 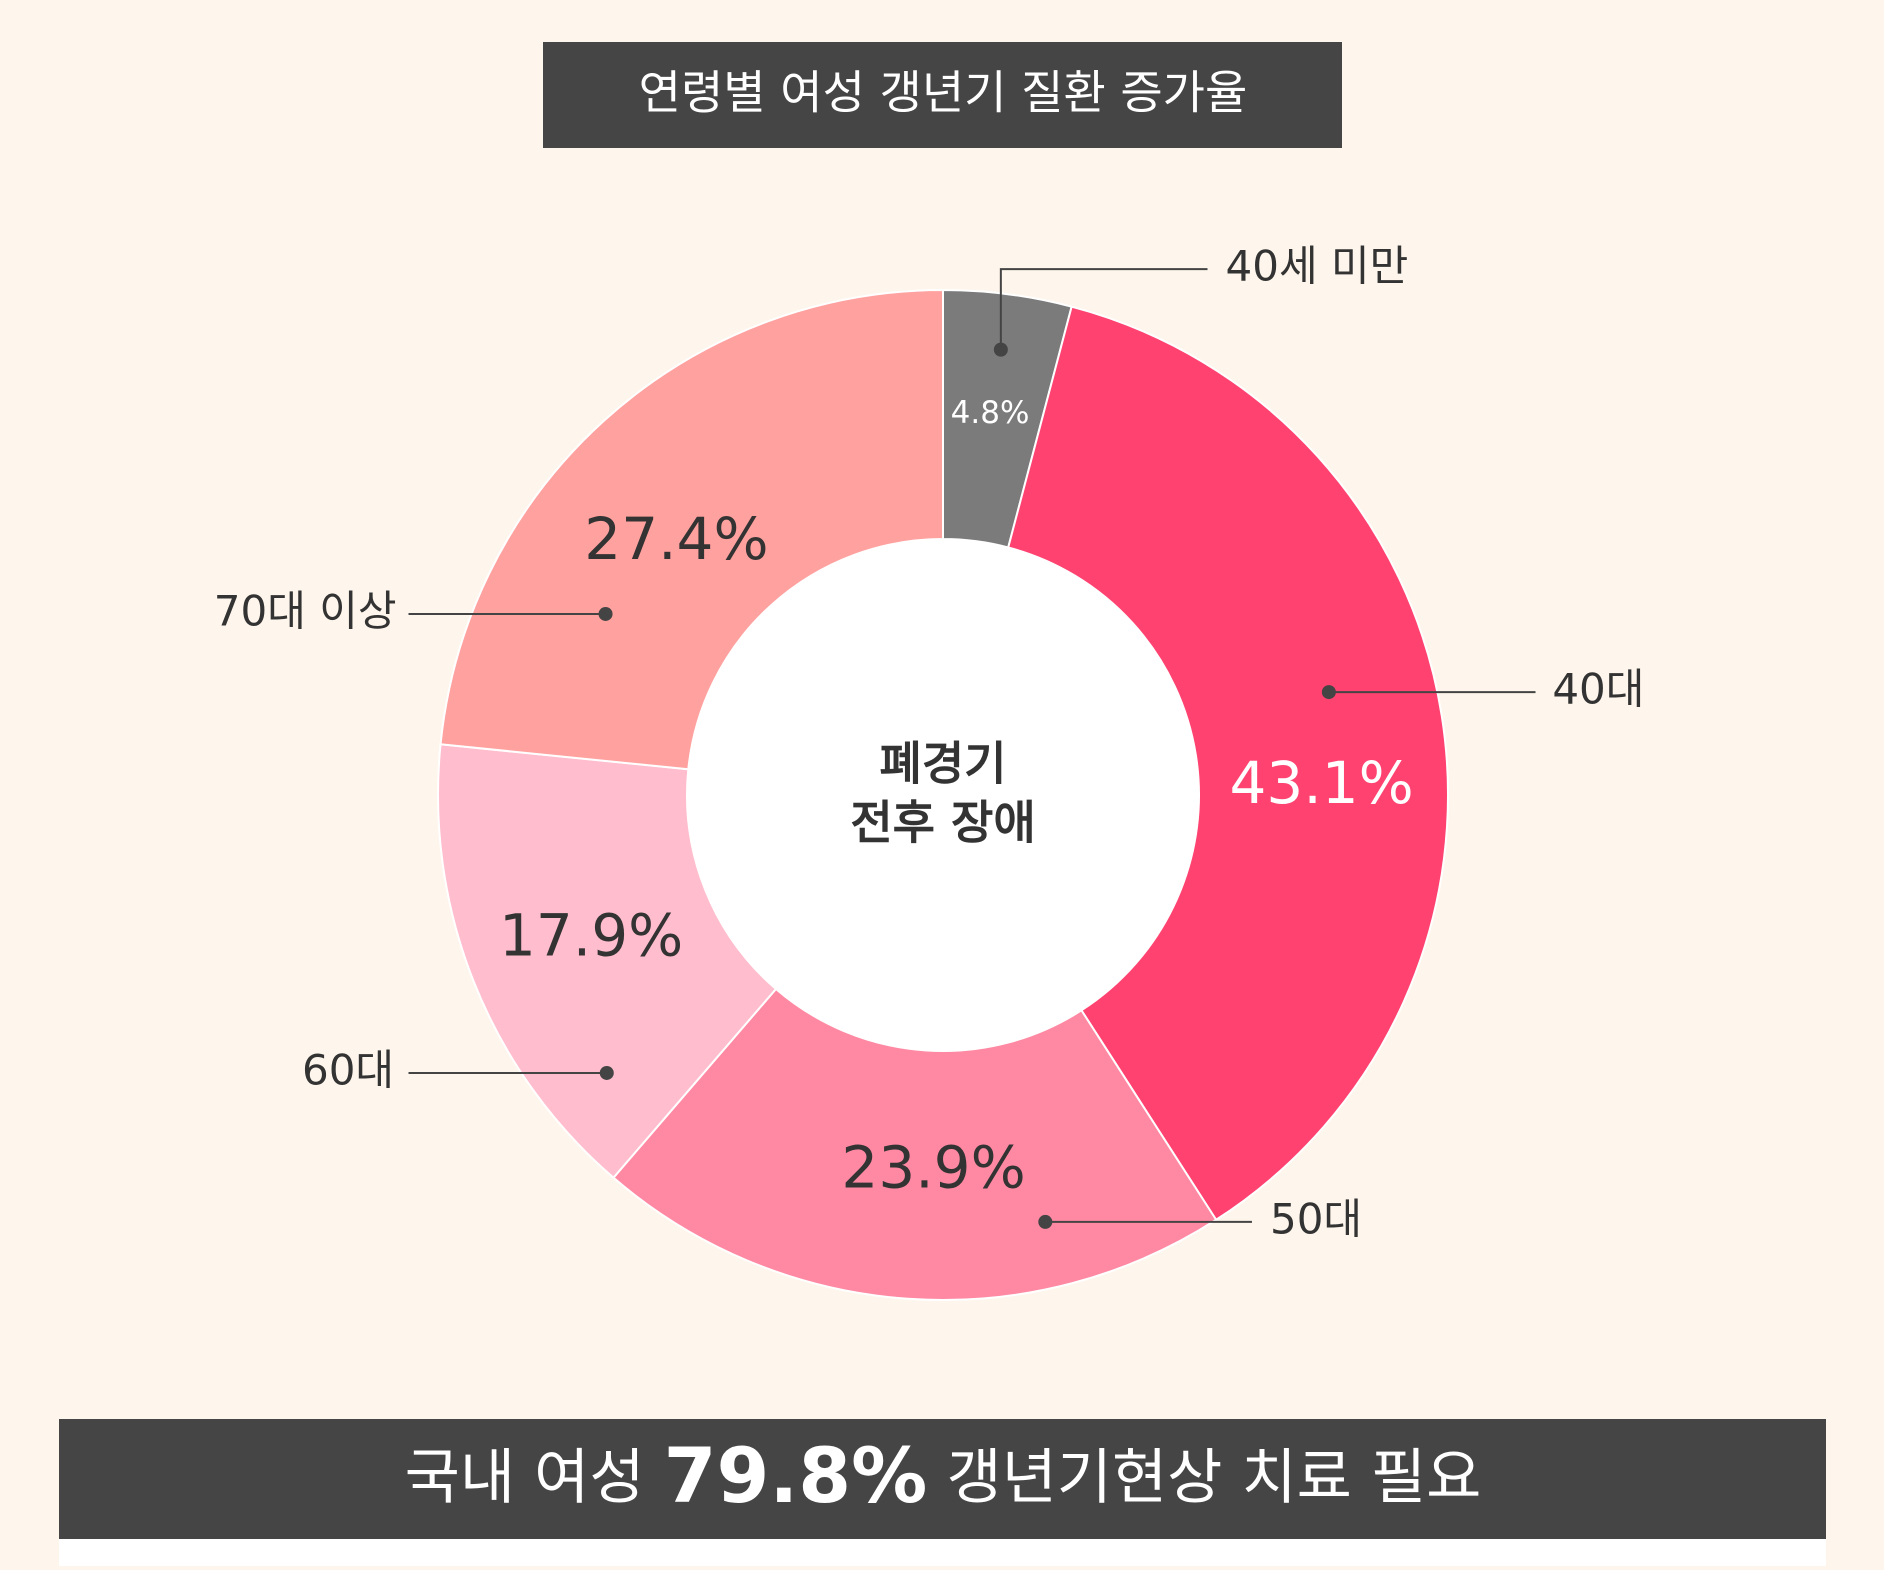 What do you see at coordinates (305, 610) in the screenshot?
I see `category-label: 70대 이상` at bounding box center [305, 610].